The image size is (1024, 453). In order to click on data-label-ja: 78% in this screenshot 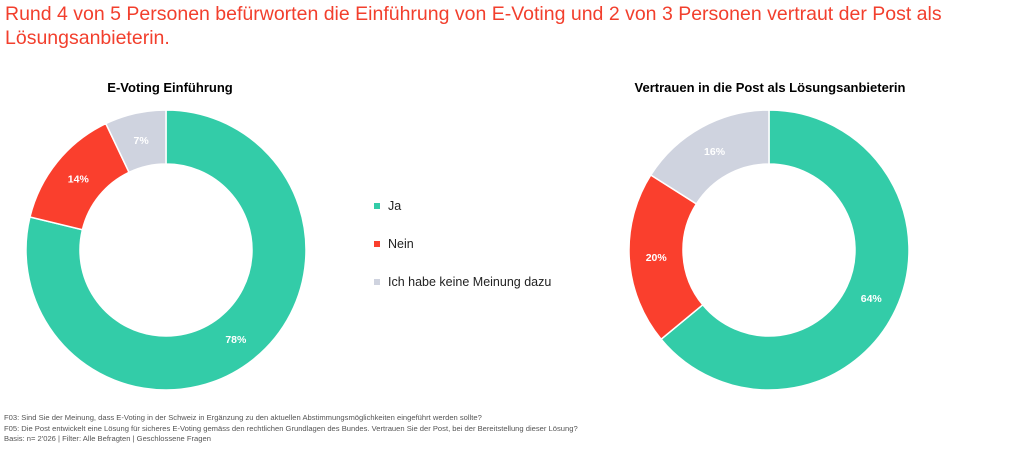, I will do `click(236, 340)`.